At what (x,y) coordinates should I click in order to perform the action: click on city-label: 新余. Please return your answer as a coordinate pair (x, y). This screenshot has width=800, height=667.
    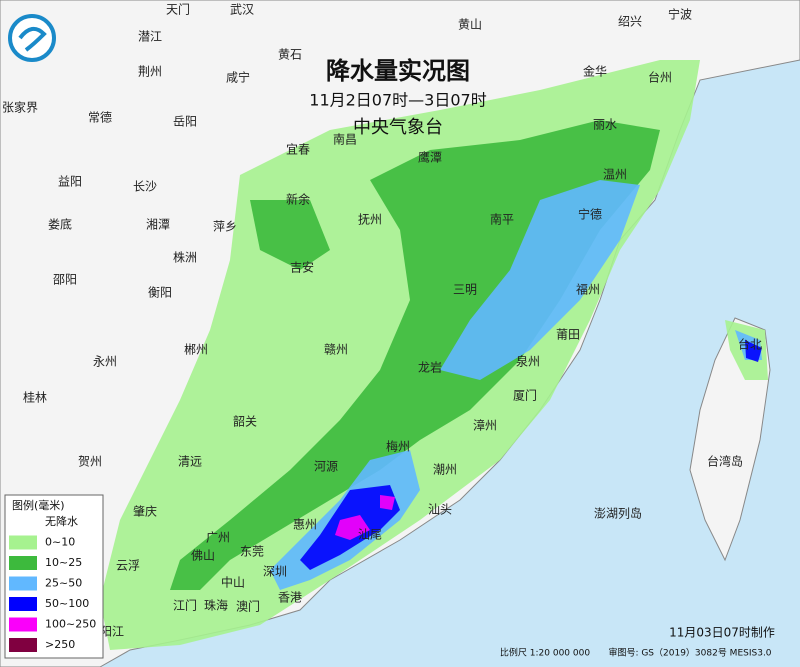
    Looking at the image, I should click on (298, 199).